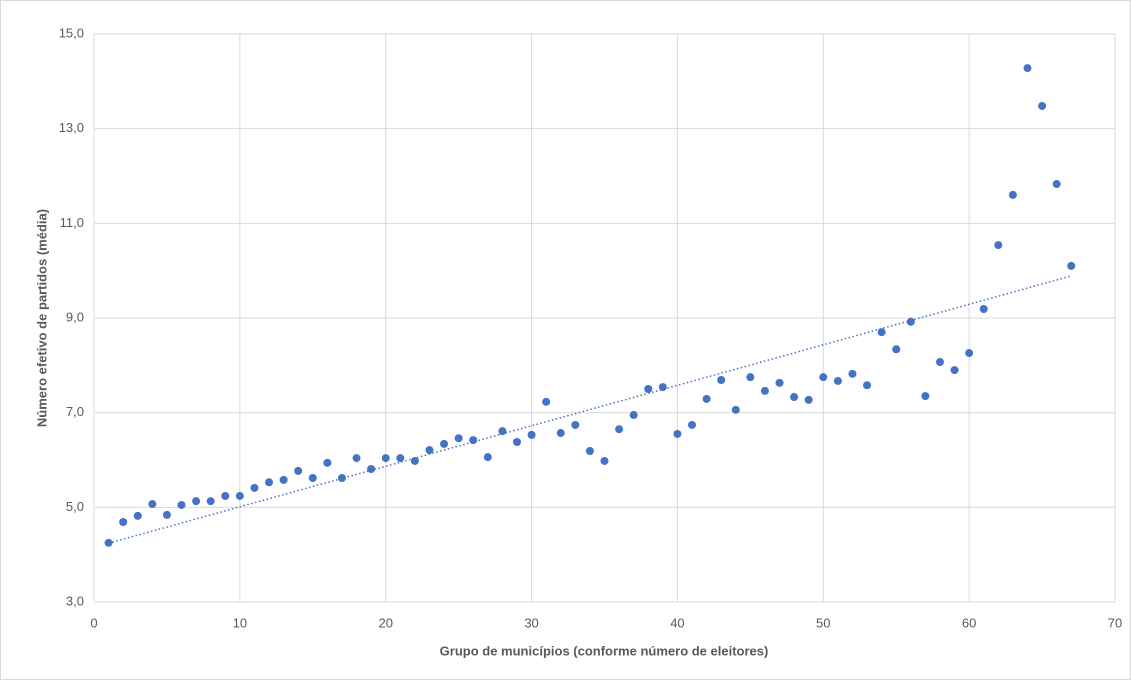 The height and width of the screenshot is (680, 1131). I want to click on x-tick-label: 10, so click(240, 622).